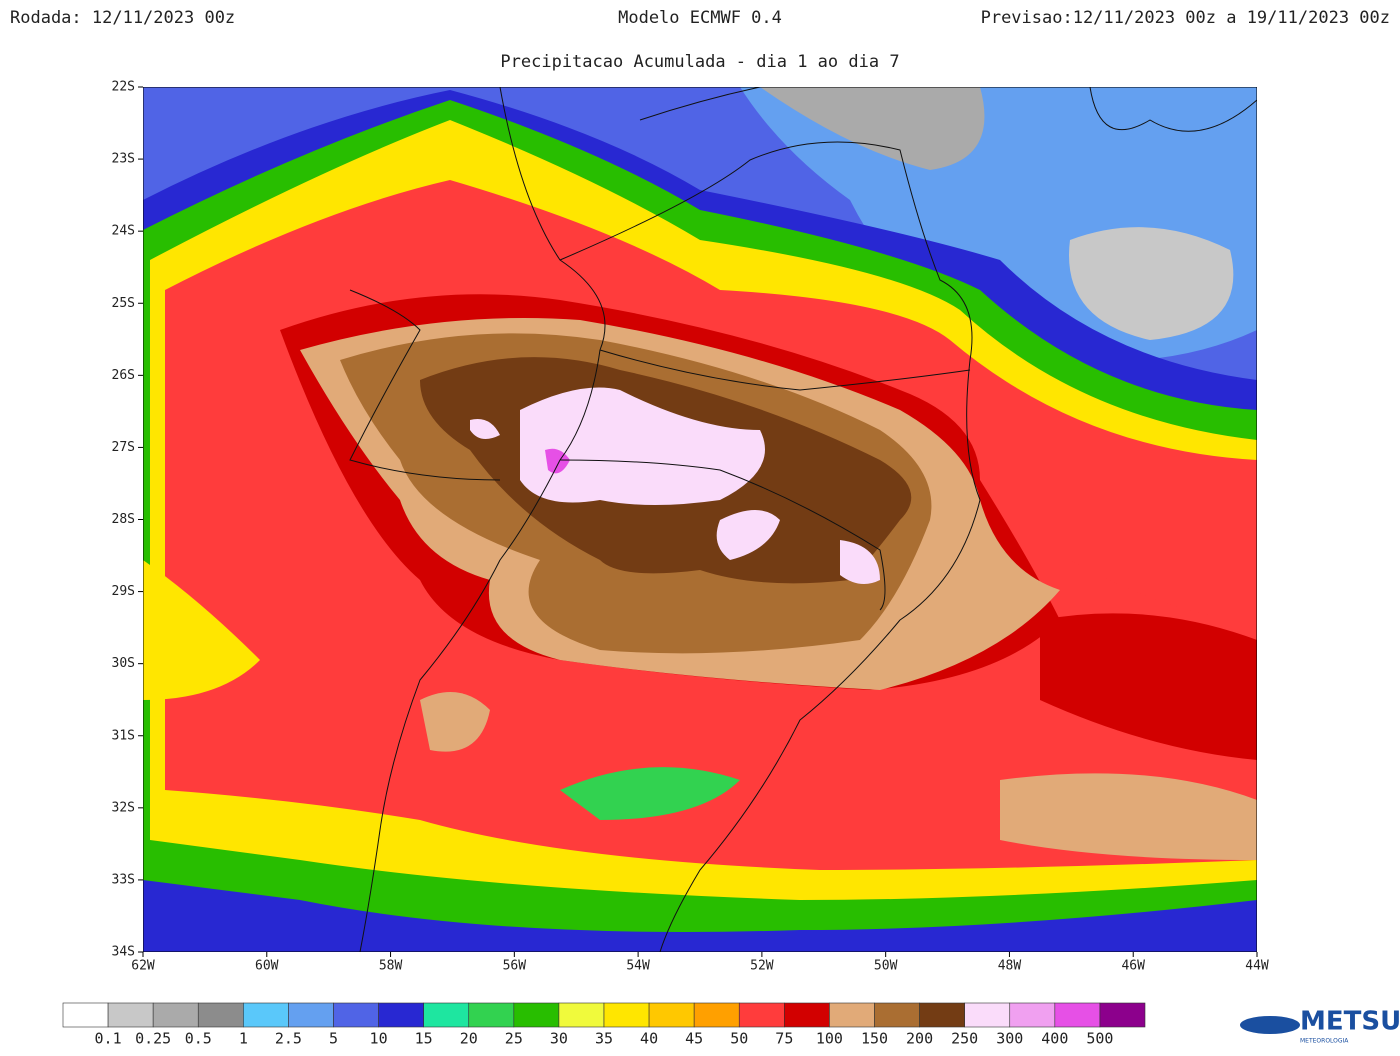 The image size is (1400, 1056). What do you see at coordinates (469, 1039) in the screenshot?
I see `colorbar-label: 20` at bounding box center [469, 1039].